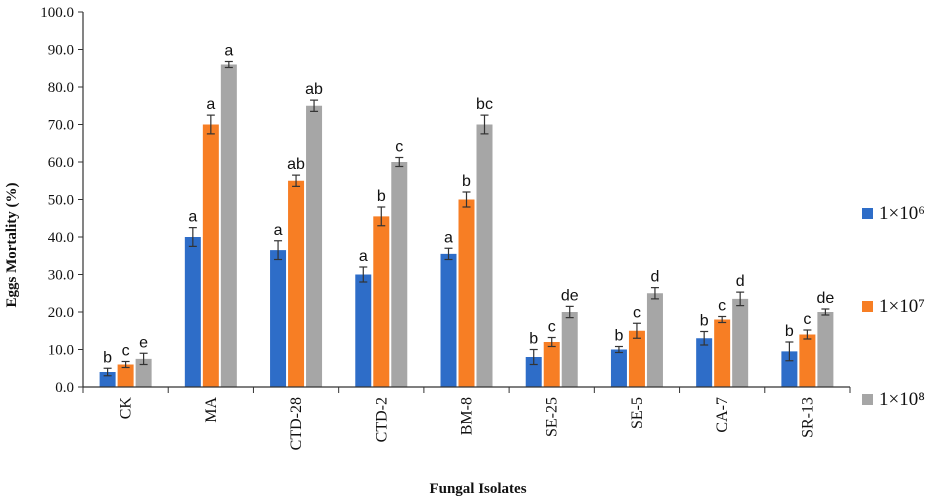  What do you see at coordinates (722, 415) in the screenshot?
I see `x-tick-label: CA-7` at bounding box center [722, 415].